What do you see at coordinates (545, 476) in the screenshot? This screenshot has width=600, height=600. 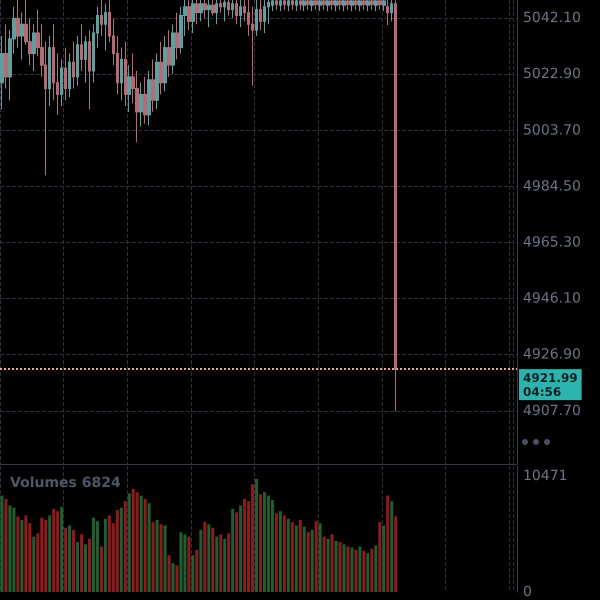 I see `y-tick-label: 10471` at bounding box center [545, 476].